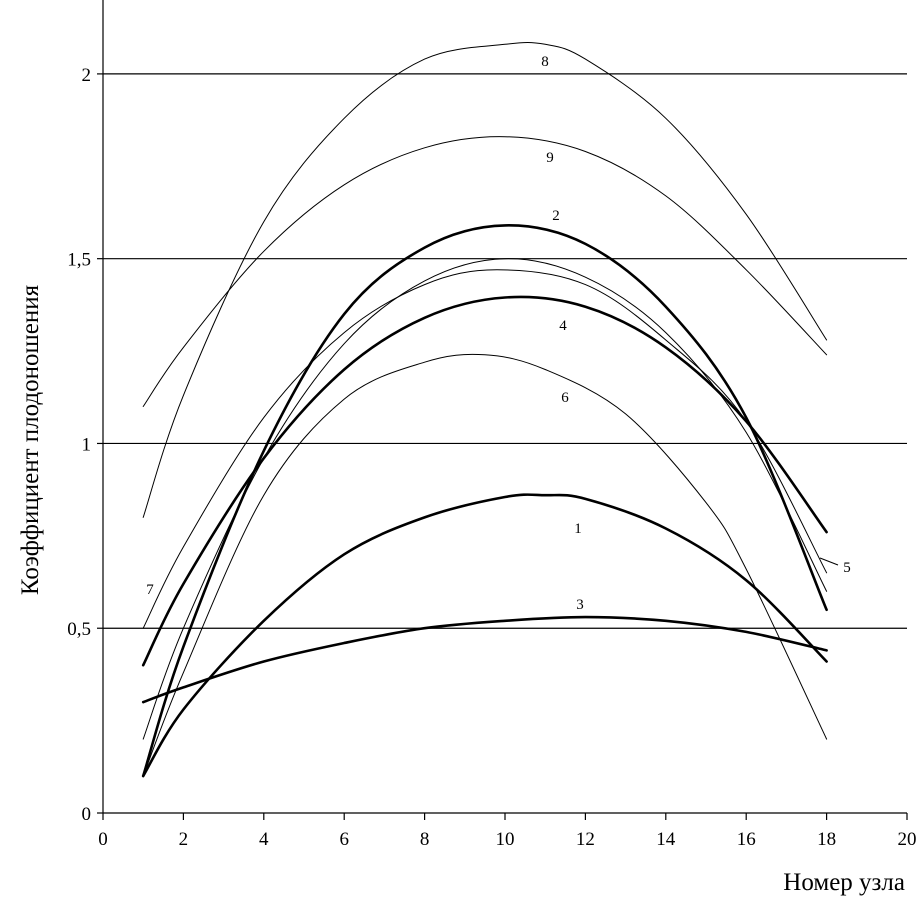 The width and height of the screenshot is (923, 899). Describe the element at coordinates (264, 839) in the screenshot. I see `x-tick-label: 4` at that location.